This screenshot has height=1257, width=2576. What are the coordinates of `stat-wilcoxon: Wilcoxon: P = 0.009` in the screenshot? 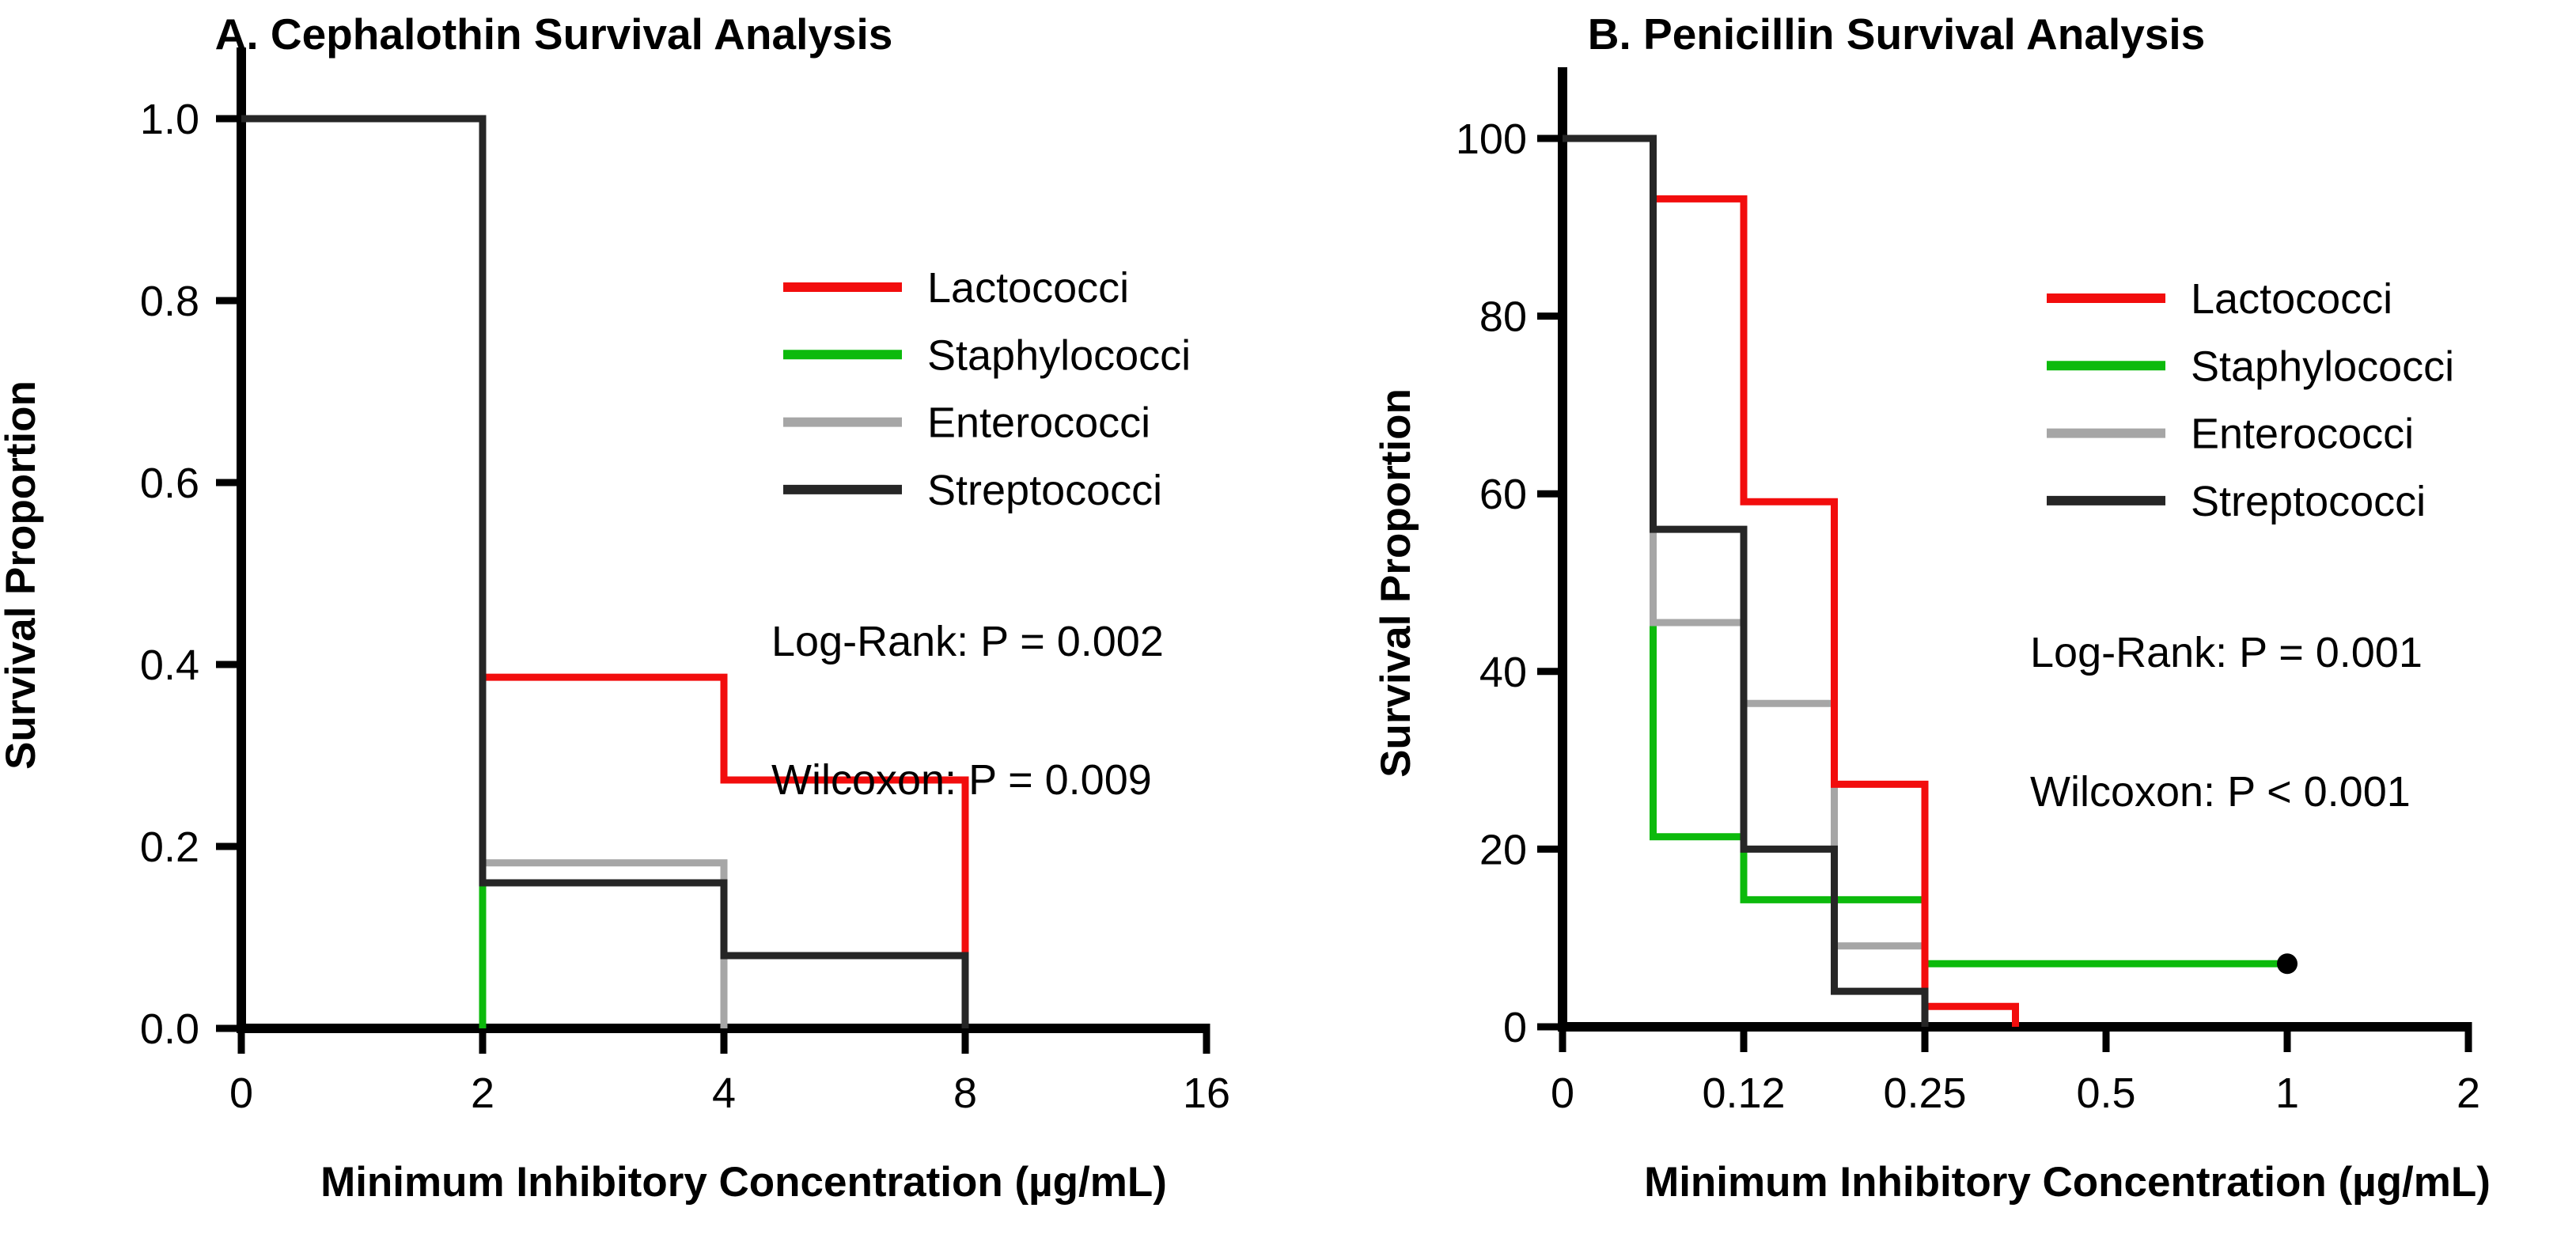 It's located at (961, 780).